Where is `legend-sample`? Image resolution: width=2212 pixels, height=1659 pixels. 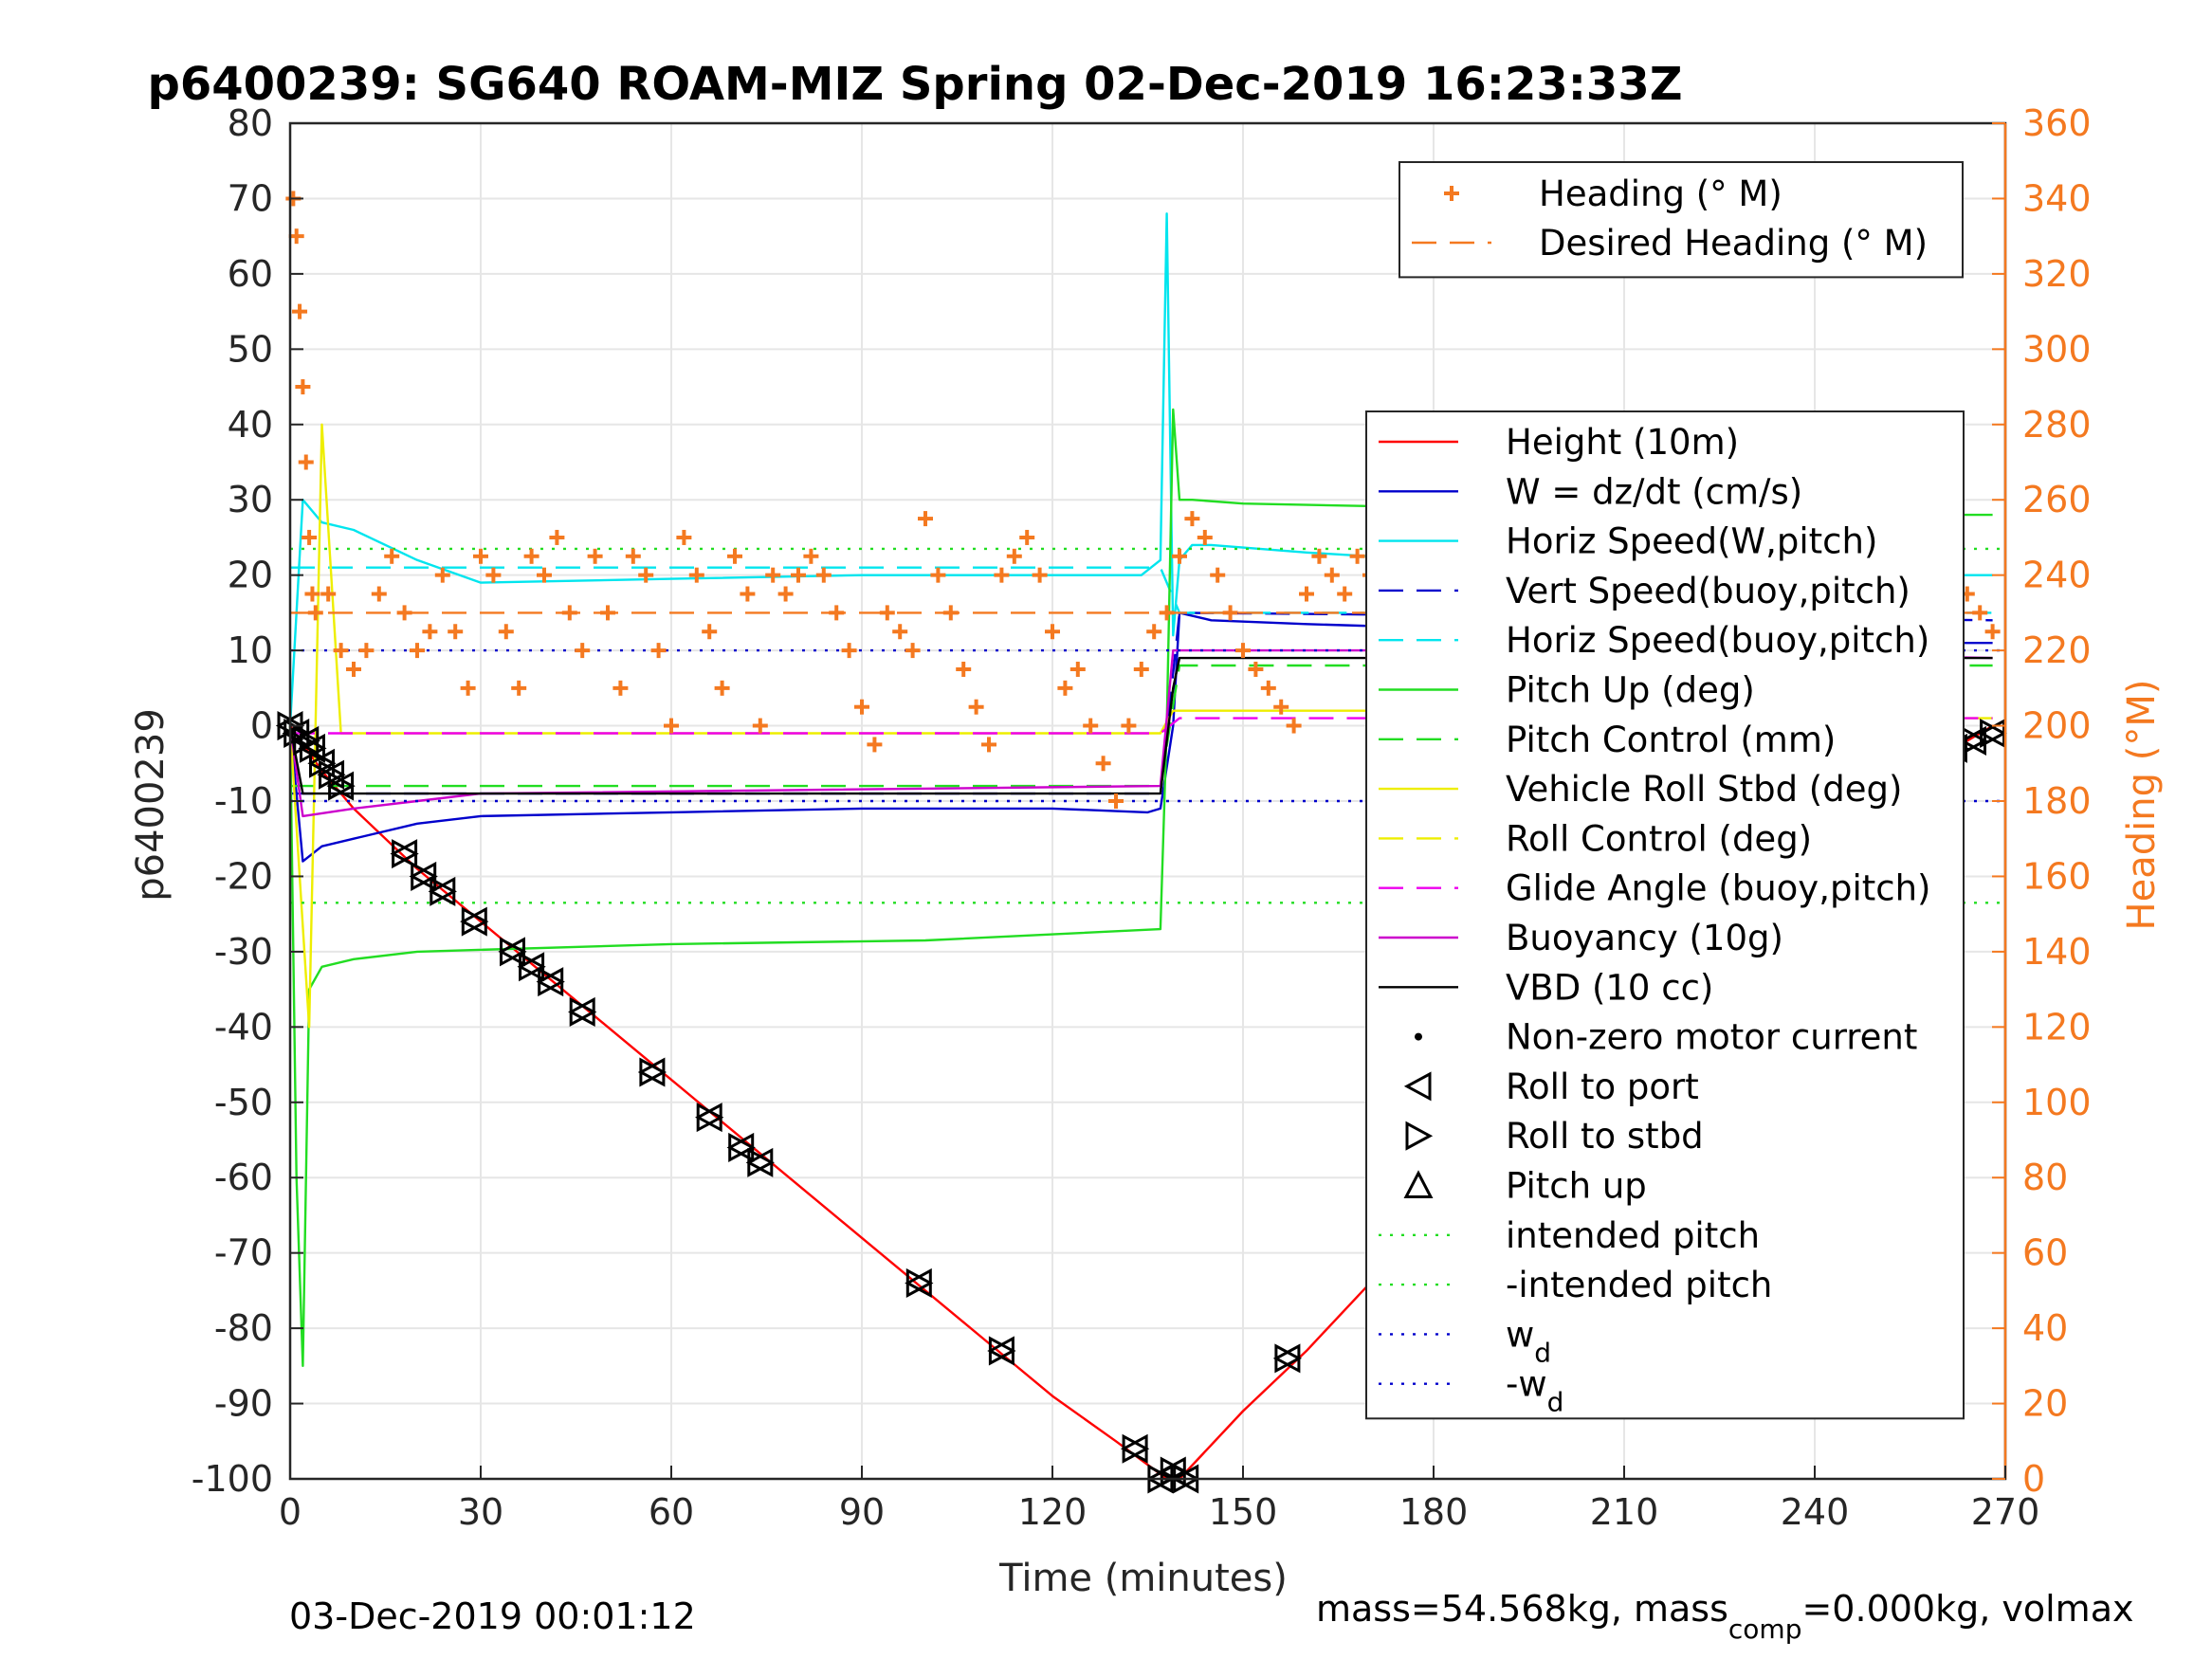 legend-sample is located at coordinates (1417, 1086).